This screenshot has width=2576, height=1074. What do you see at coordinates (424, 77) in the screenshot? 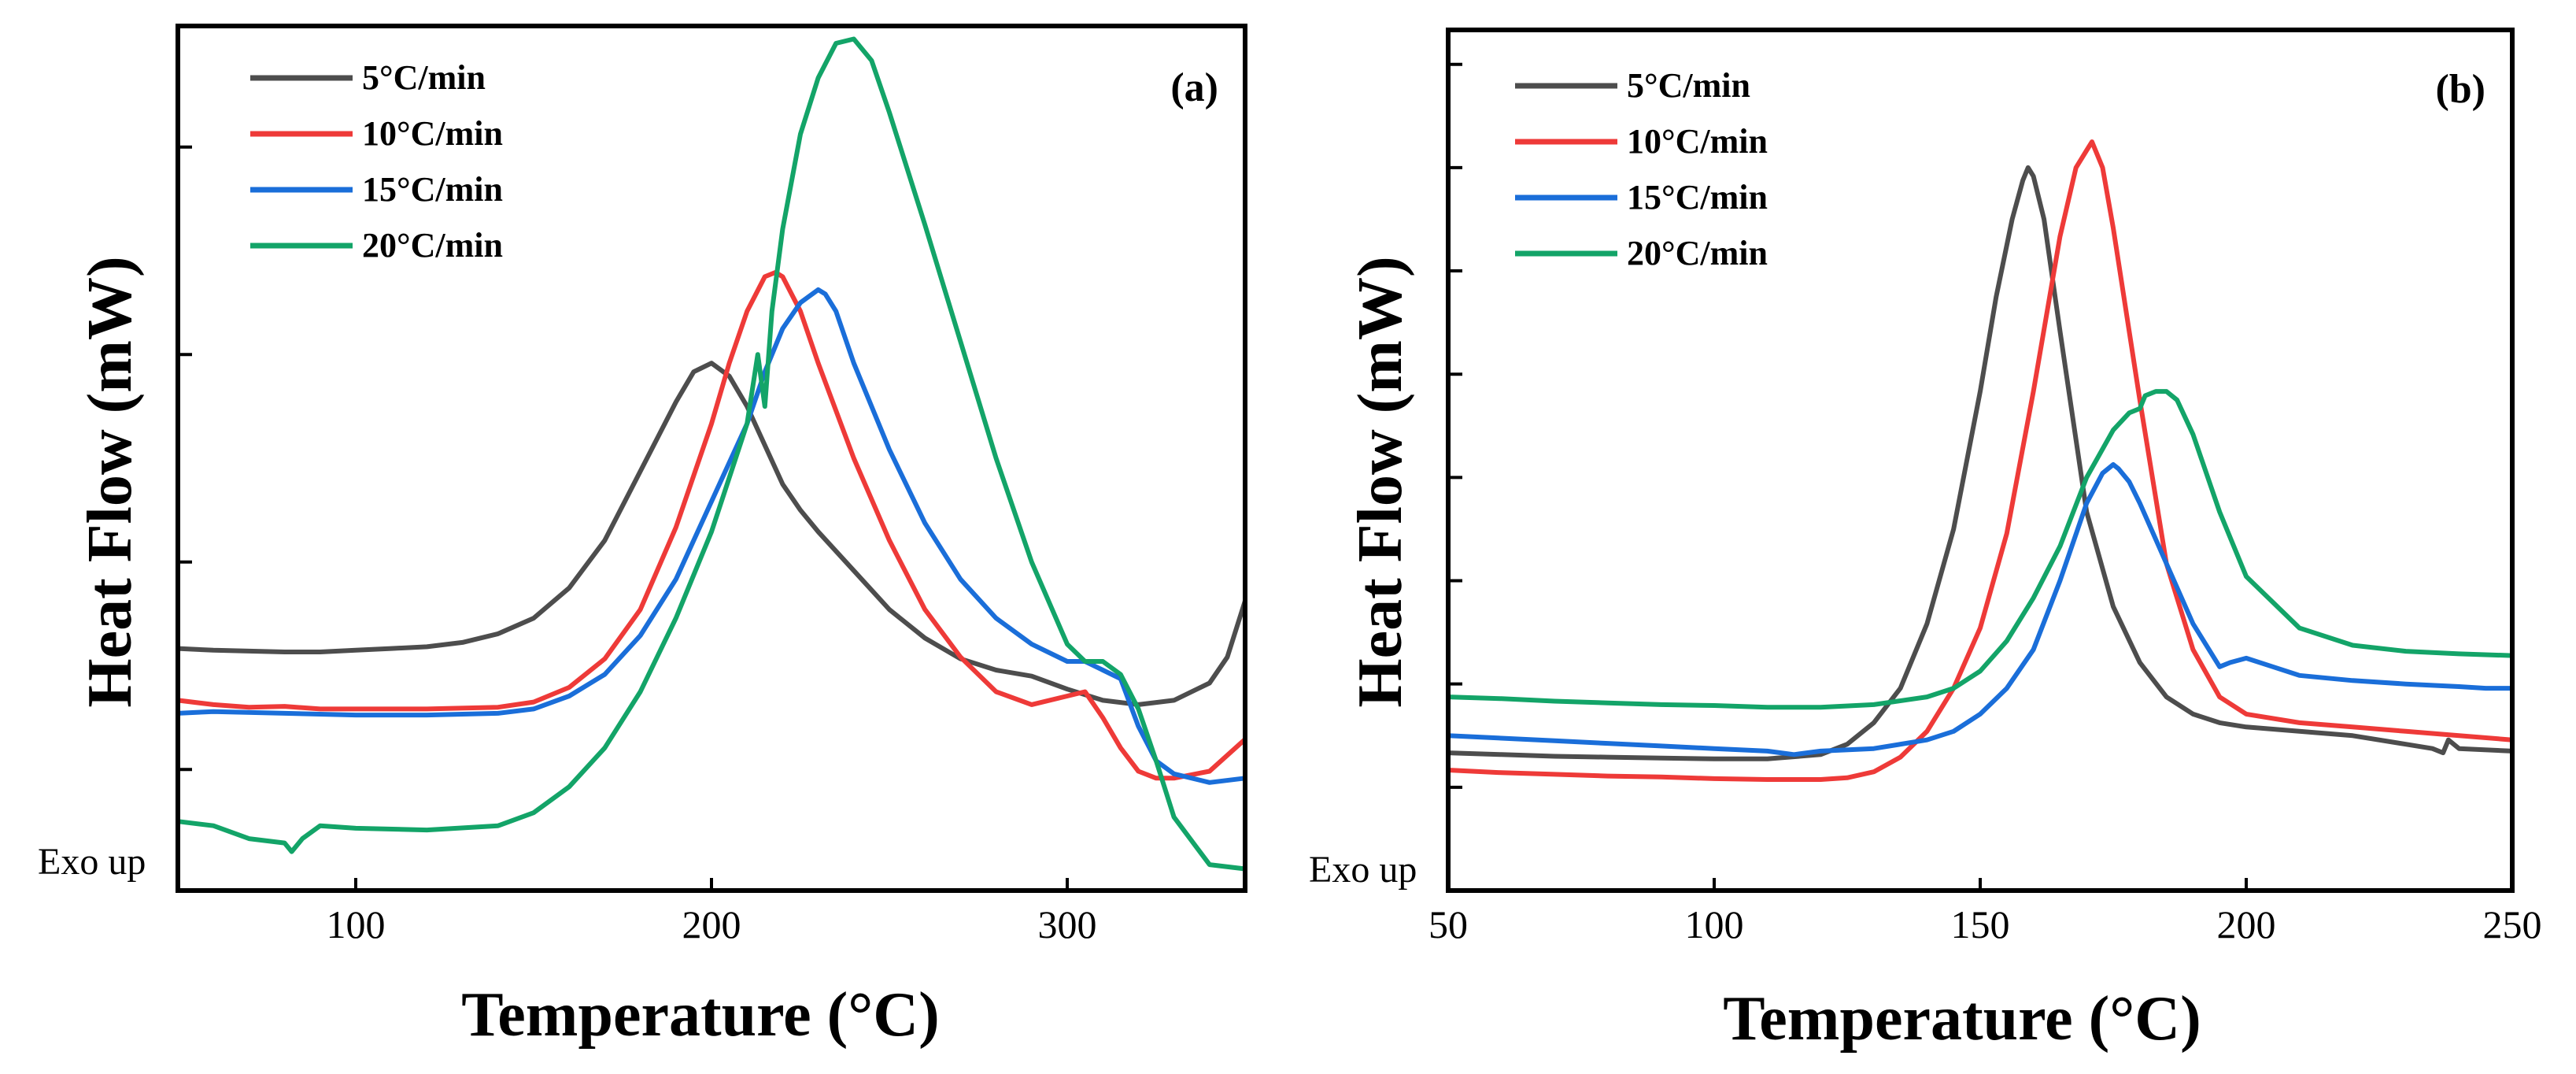
I see `legend-label-a-5: 5°C/min` at bounding box center [424, 77].